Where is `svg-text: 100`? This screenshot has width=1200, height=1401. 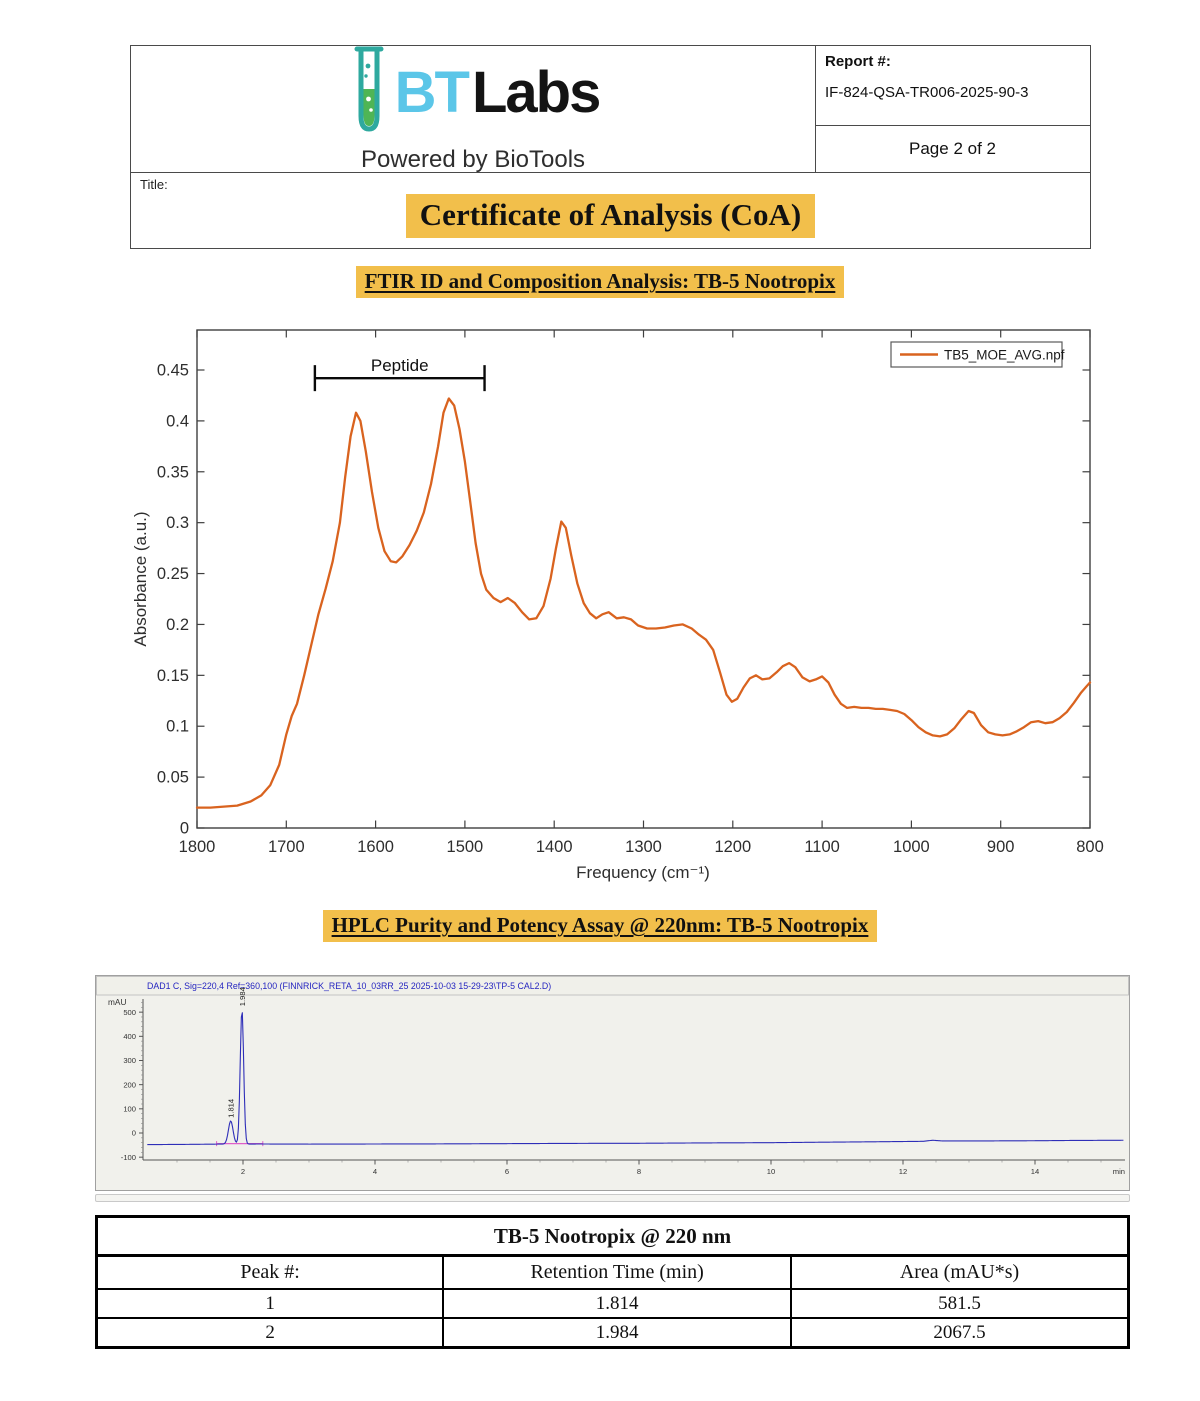
svg-text: 100 is located at coordinates (129, 1108).